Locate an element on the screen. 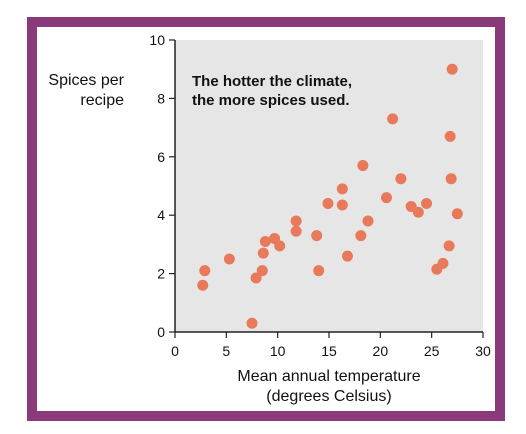 The width and height of the screenshot is (526, 434). y-tick-label: 6 is located at coordinates (161, 157).